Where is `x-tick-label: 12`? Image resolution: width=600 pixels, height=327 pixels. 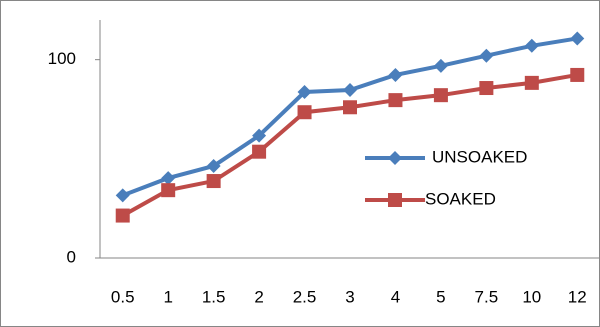
x-tick-label: 12 is located at coordinates (577, 296).